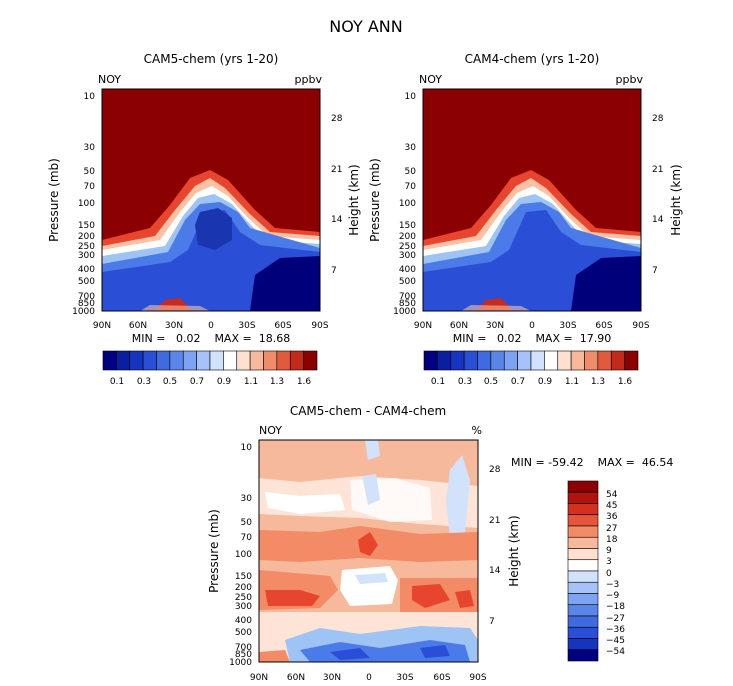  Describe the element at coordinates (54, 200) in the screenshot. I see `y-axis-label: Pressure (mb)` at that location.